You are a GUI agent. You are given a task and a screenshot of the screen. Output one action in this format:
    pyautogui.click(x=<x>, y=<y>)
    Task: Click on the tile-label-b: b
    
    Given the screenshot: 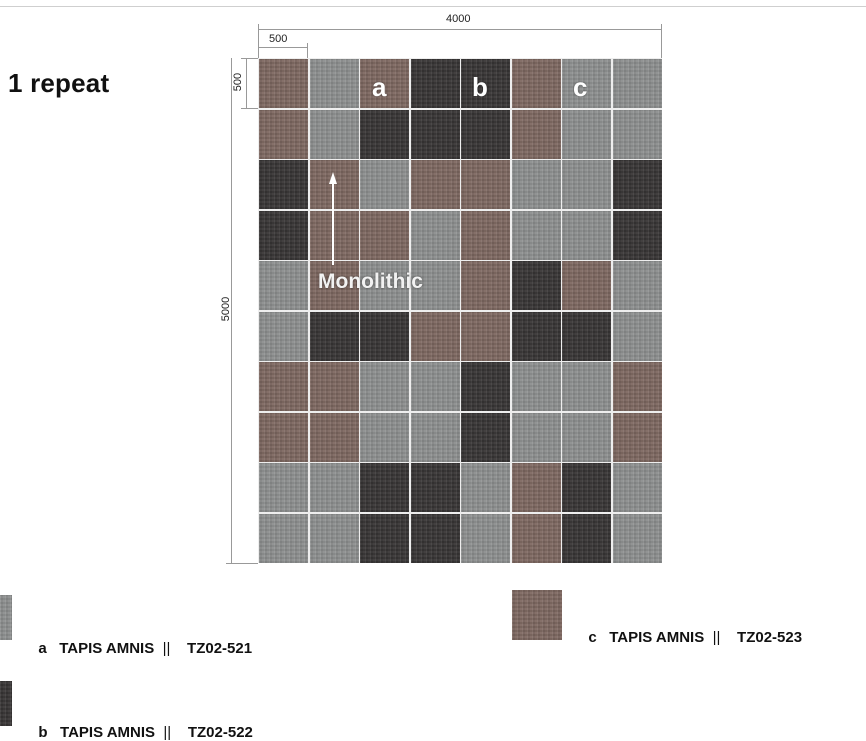 What is the action you would take?
    pyautogui.click(x=480, y=87)
    